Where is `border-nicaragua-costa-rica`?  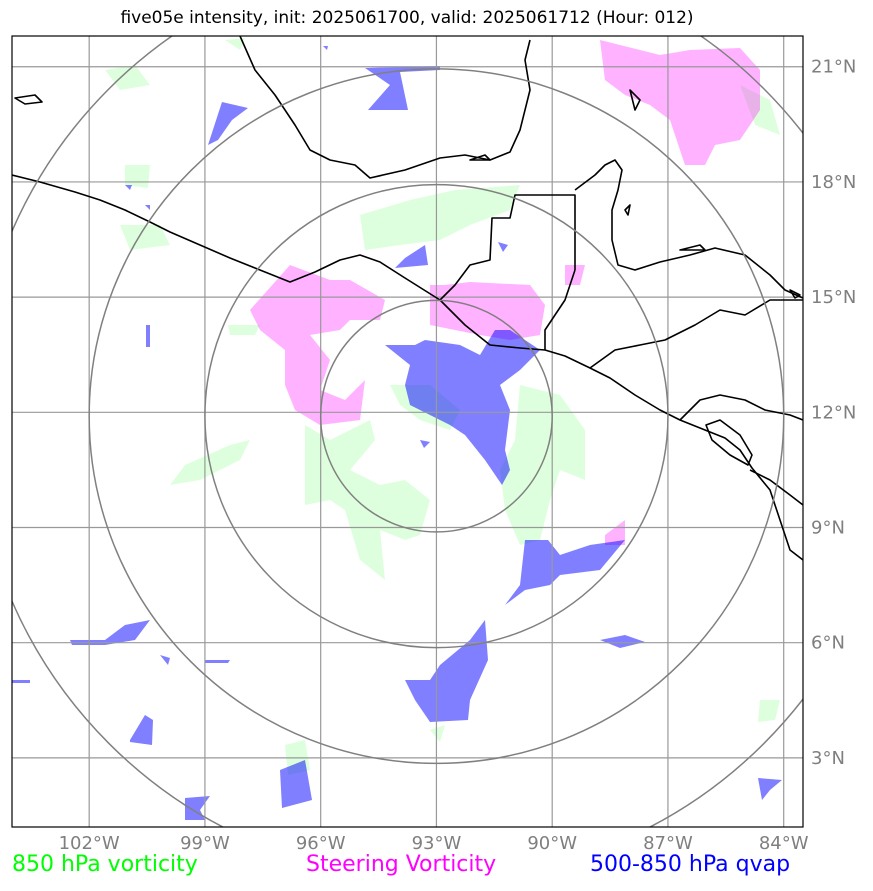 border-nicaragua-costa-rica is located at coordinates (741, 407).